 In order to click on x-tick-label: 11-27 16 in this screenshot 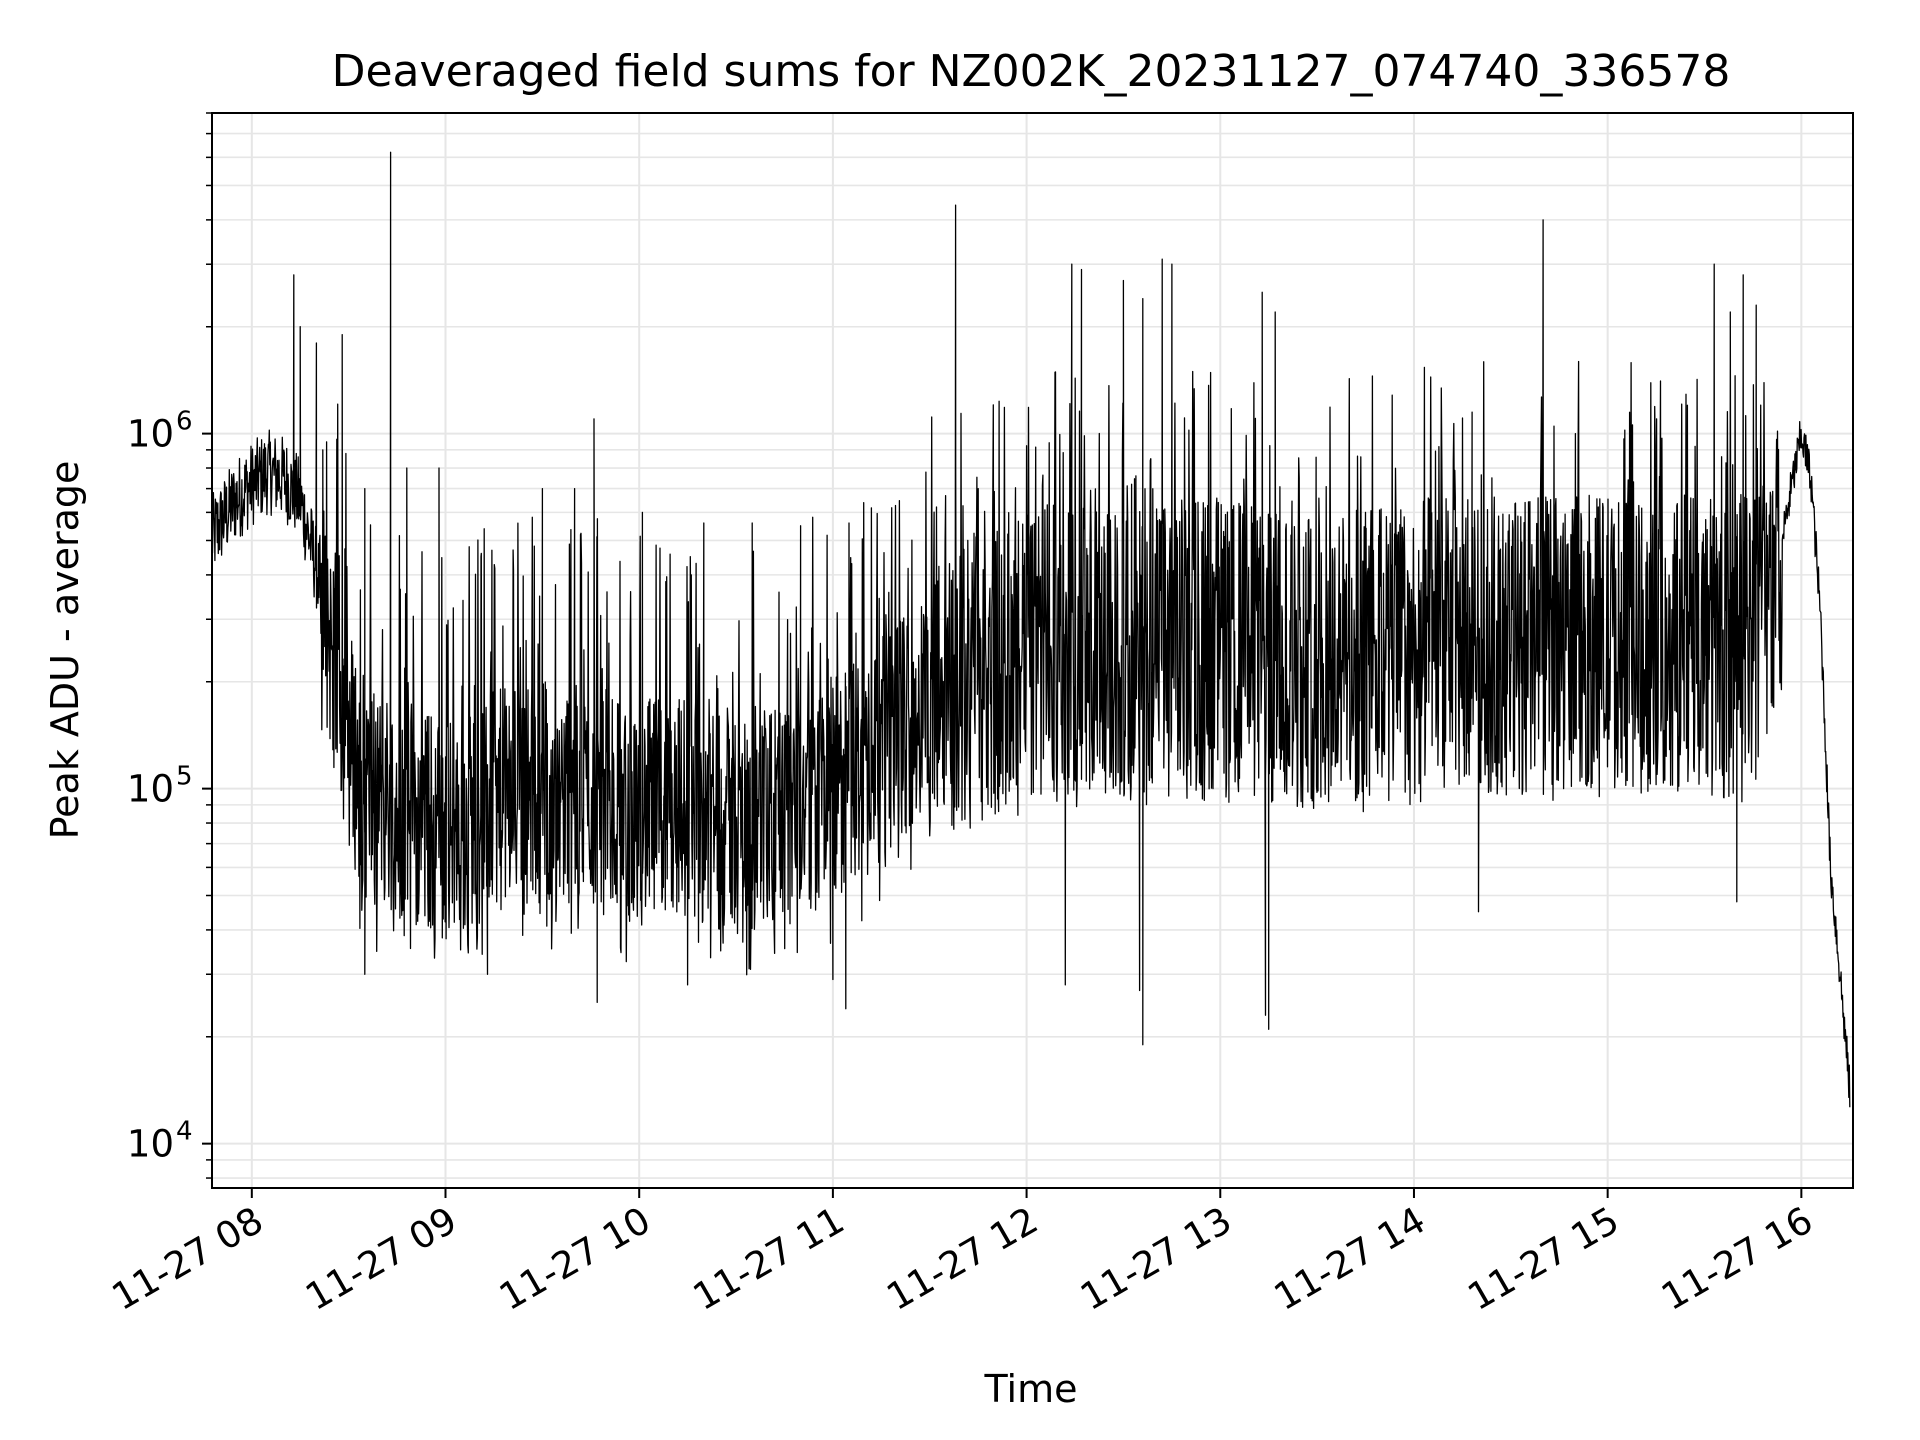, I will do `click(1737, 1259)`.